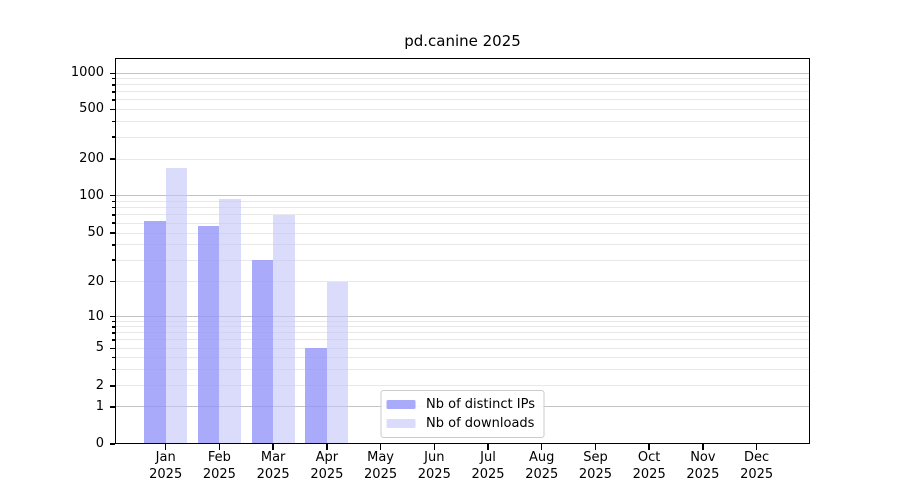  I want to click on legend: Nb of distinct IPs Nb of downloads, so click(462, 414).